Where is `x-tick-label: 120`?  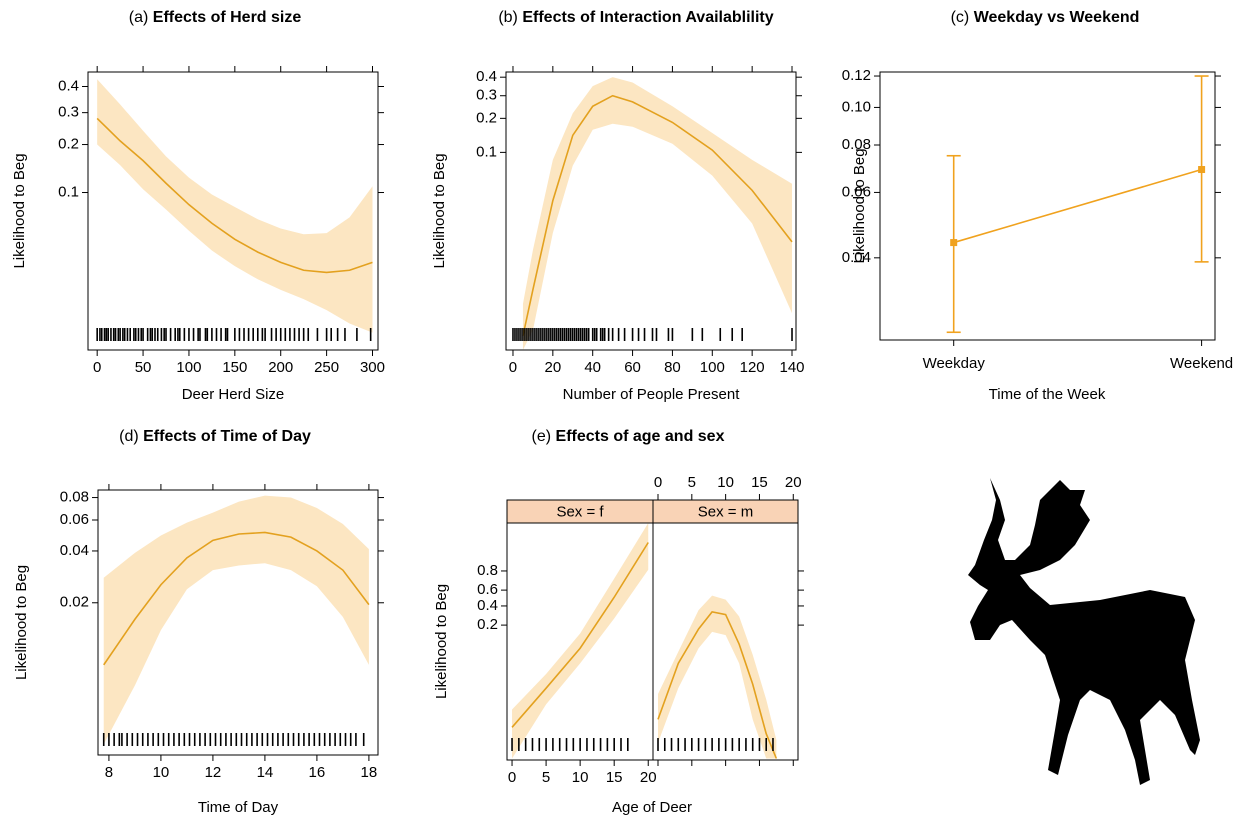 x-tick-label: 120 is located at coordinates (752, 367).